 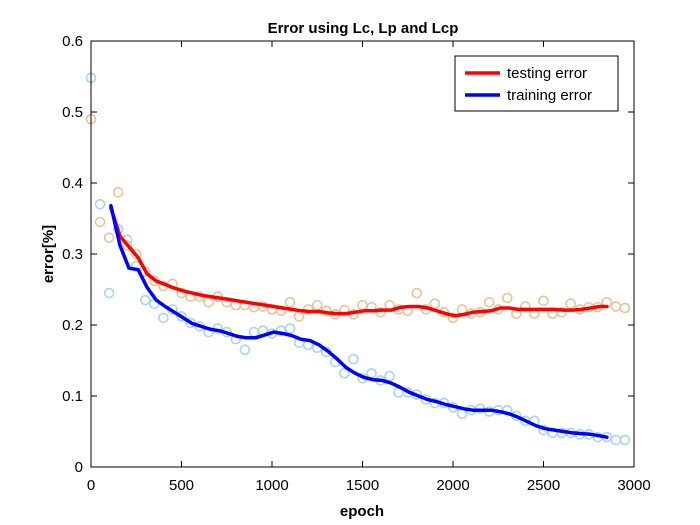 What do you see at coordinates (48, 254) in the screenshot?
I see `y-axis-label: error[%]` at bounding box center [48, 254].